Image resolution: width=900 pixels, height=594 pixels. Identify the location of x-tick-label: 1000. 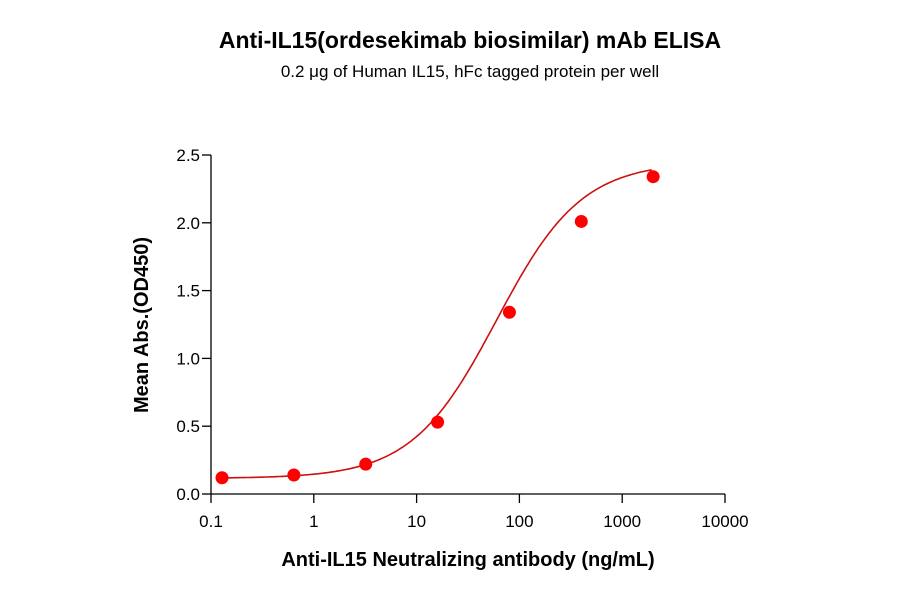
(622, 521).